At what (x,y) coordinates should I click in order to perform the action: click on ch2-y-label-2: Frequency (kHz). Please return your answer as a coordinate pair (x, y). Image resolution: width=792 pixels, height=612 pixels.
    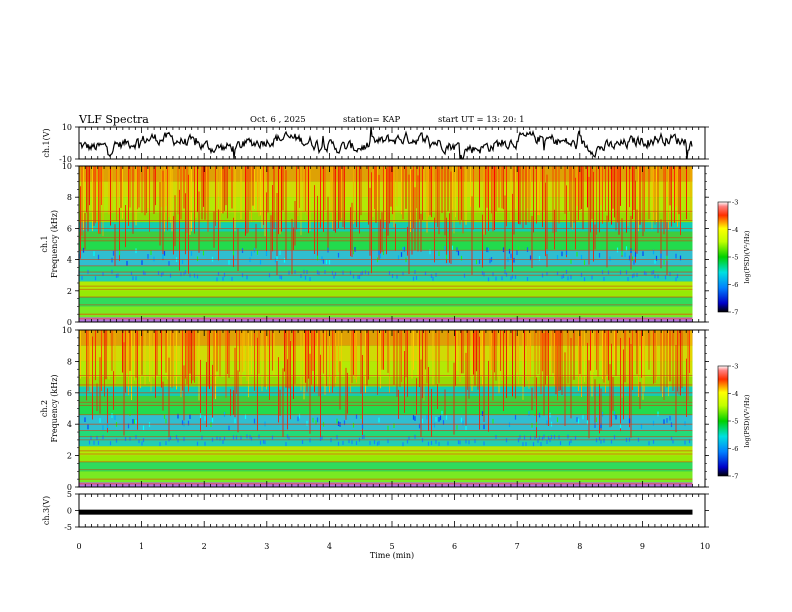
    Looking at the image, I should click on (54, 408).